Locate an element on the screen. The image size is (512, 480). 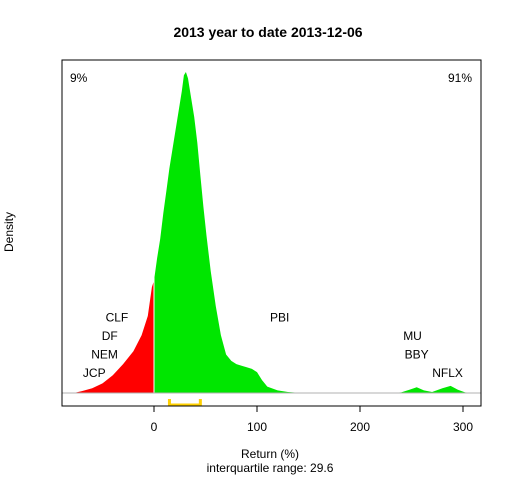
ticker-label-bby: BBY is located at coordinates (417, 354).